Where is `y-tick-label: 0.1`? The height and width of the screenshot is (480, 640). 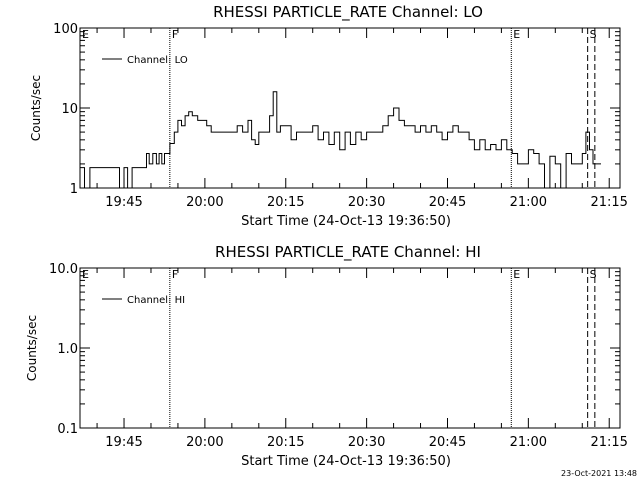
y-tick-label: 0.1 is located at coordinates (67, 429).